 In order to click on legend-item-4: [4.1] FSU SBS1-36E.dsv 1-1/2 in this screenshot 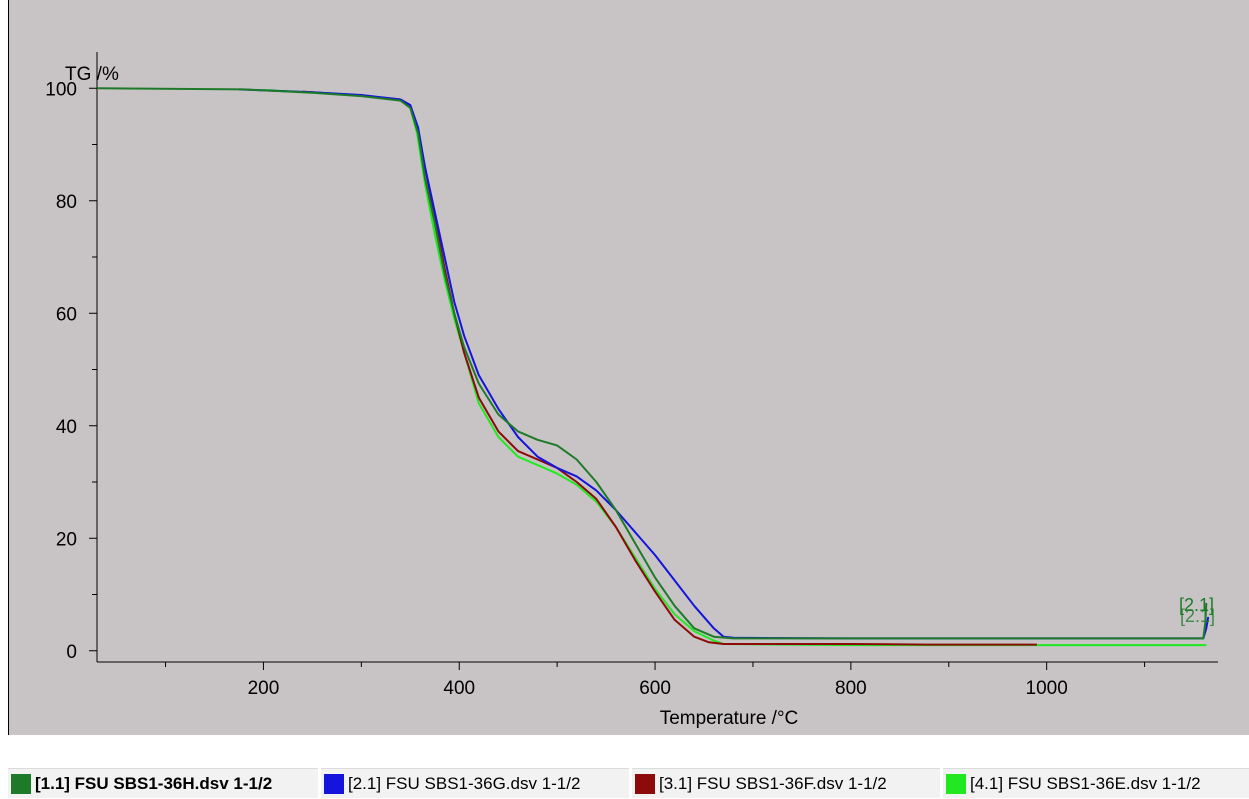, I will do `click(1096, 783)`.